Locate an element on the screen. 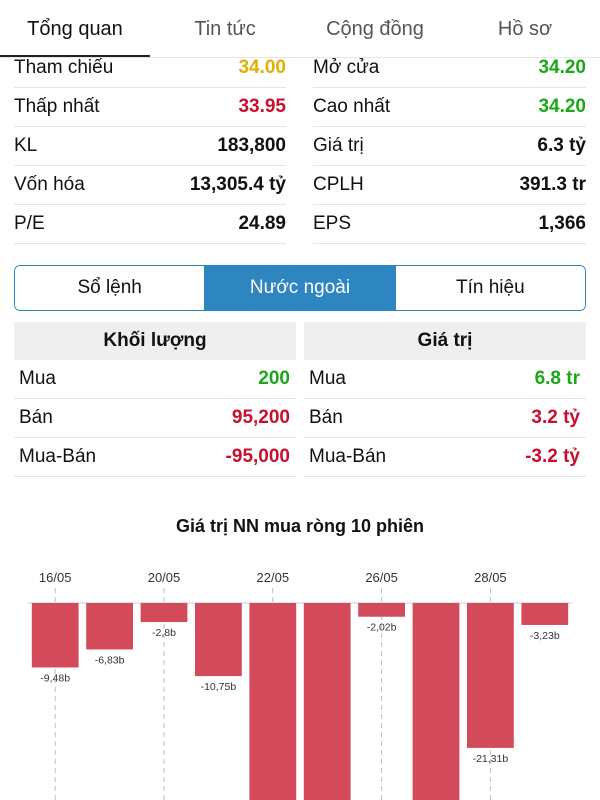 Image resolution: width=600 pixels, height=800 pixels. stat-value: 33.95 is located at coordinates (262, 106).